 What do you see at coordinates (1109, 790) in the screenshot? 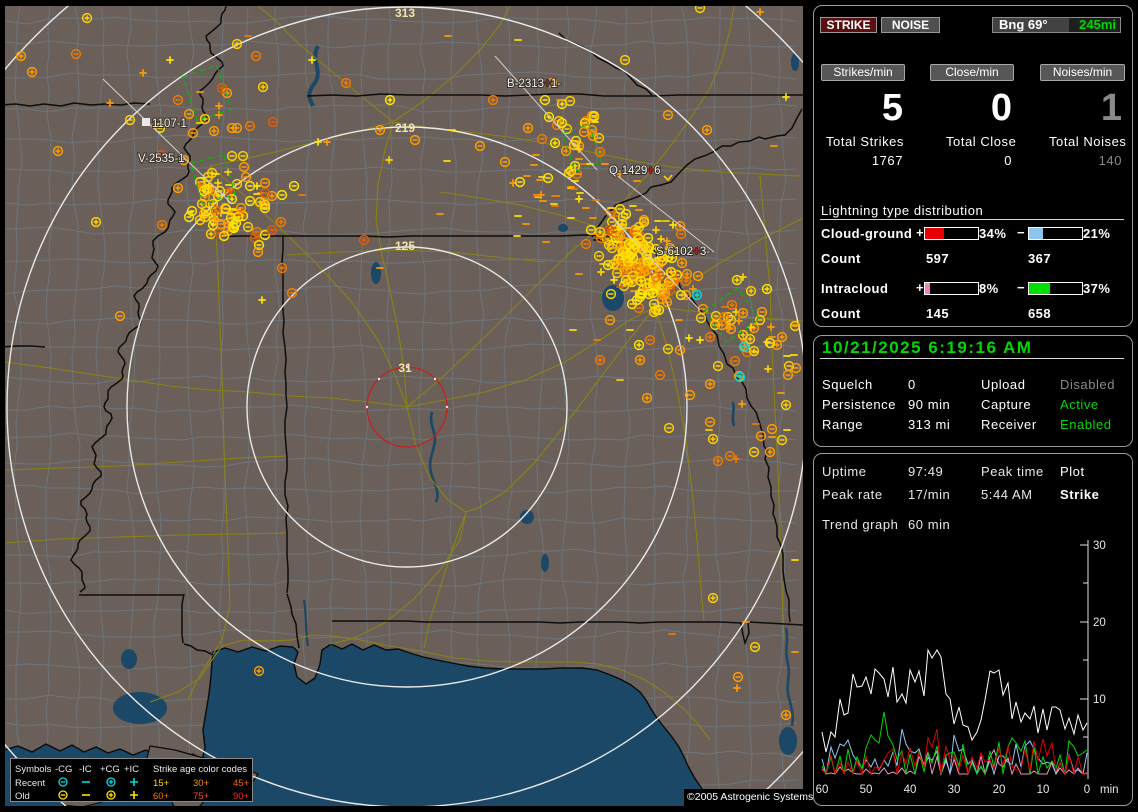
I see `svg-text: min` at bounding box center [1109, 790].